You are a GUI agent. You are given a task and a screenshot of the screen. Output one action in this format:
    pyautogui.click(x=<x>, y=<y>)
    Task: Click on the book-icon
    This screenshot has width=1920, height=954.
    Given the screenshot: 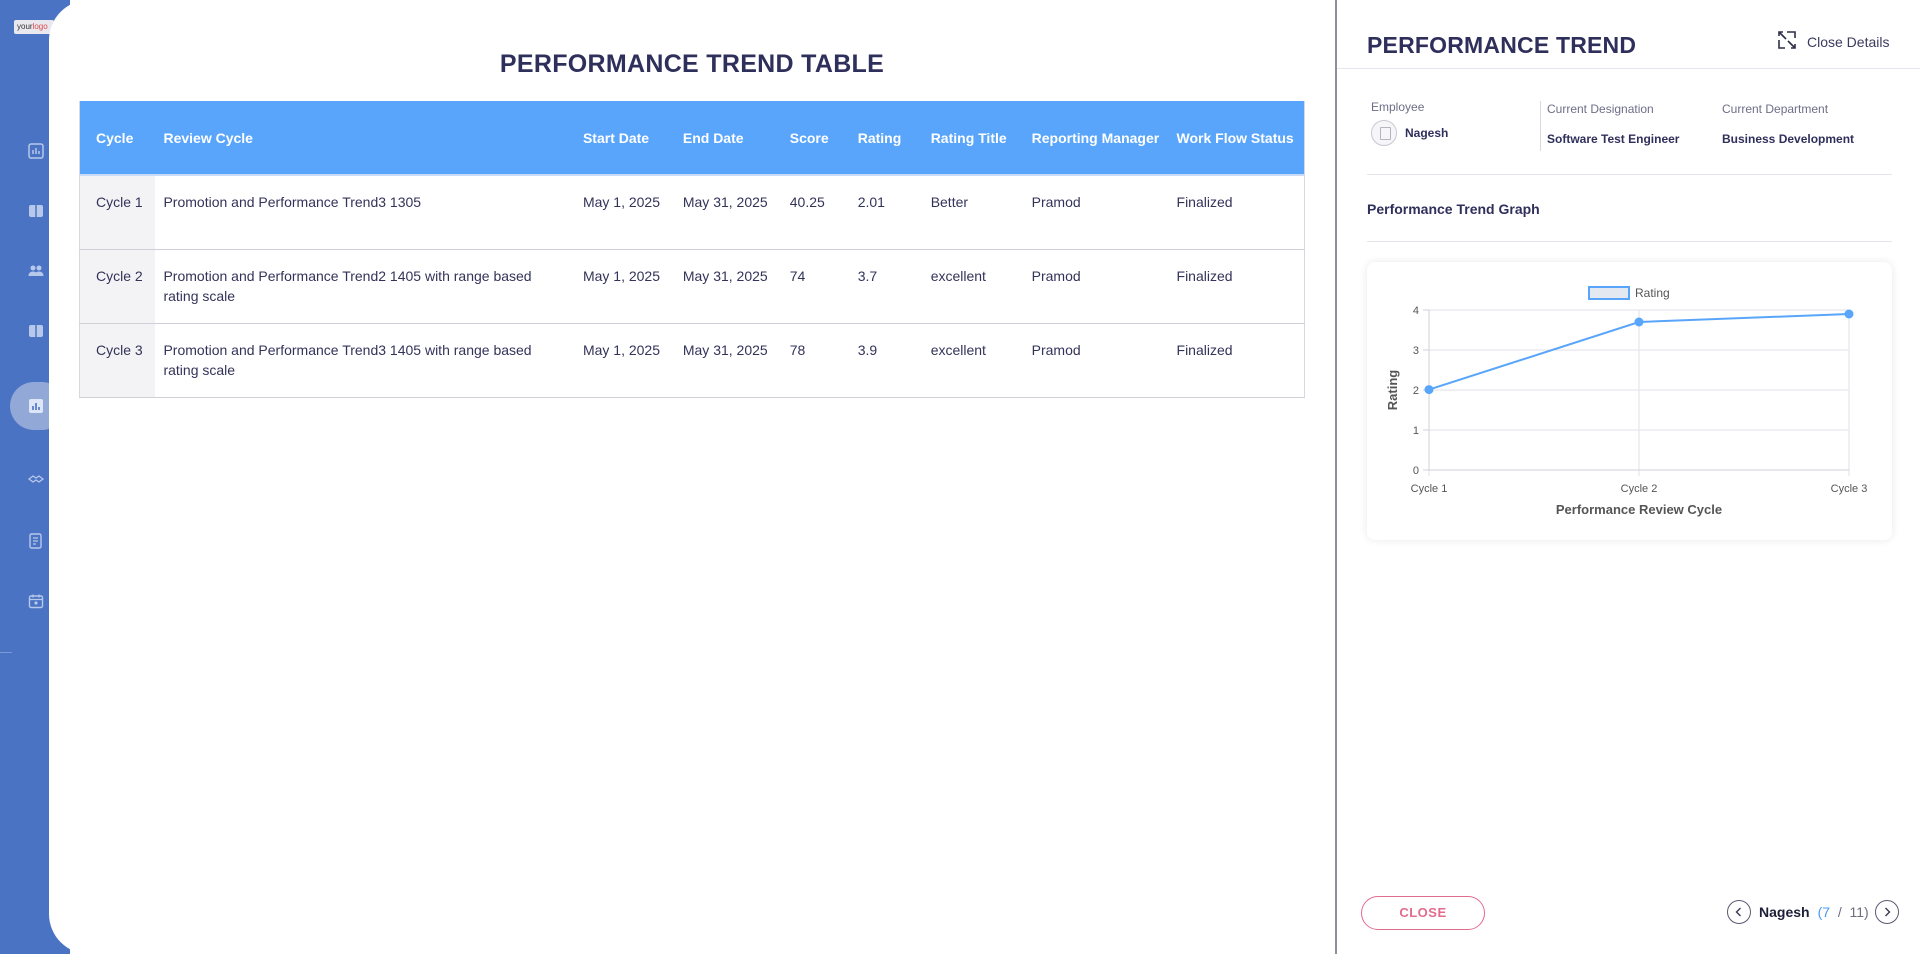 What is the action you would take?
    pyautogui.click(x=36, y=211)
    